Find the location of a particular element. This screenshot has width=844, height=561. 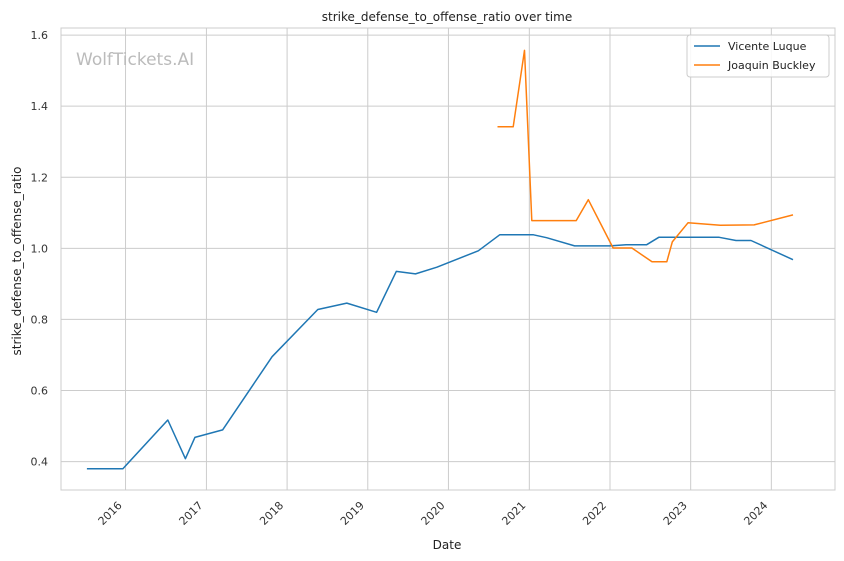

x-tick-labels: 2016 2017 2018 2019 2020 2021 2022 2023 2024 is located at coordinates (433, 513).